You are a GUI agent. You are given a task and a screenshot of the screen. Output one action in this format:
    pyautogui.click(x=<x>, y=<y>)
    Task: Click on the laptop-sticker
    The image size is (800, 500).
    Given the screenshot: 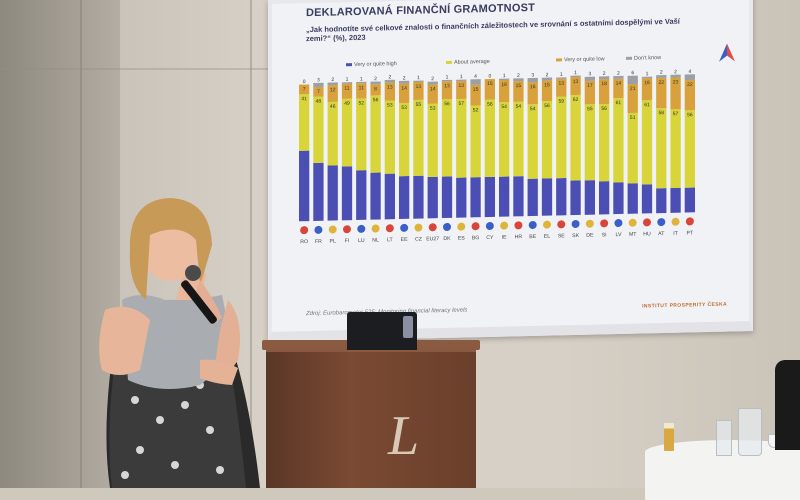 What is the action you would take?
    pyautogui.click(x=408, y=327)
    